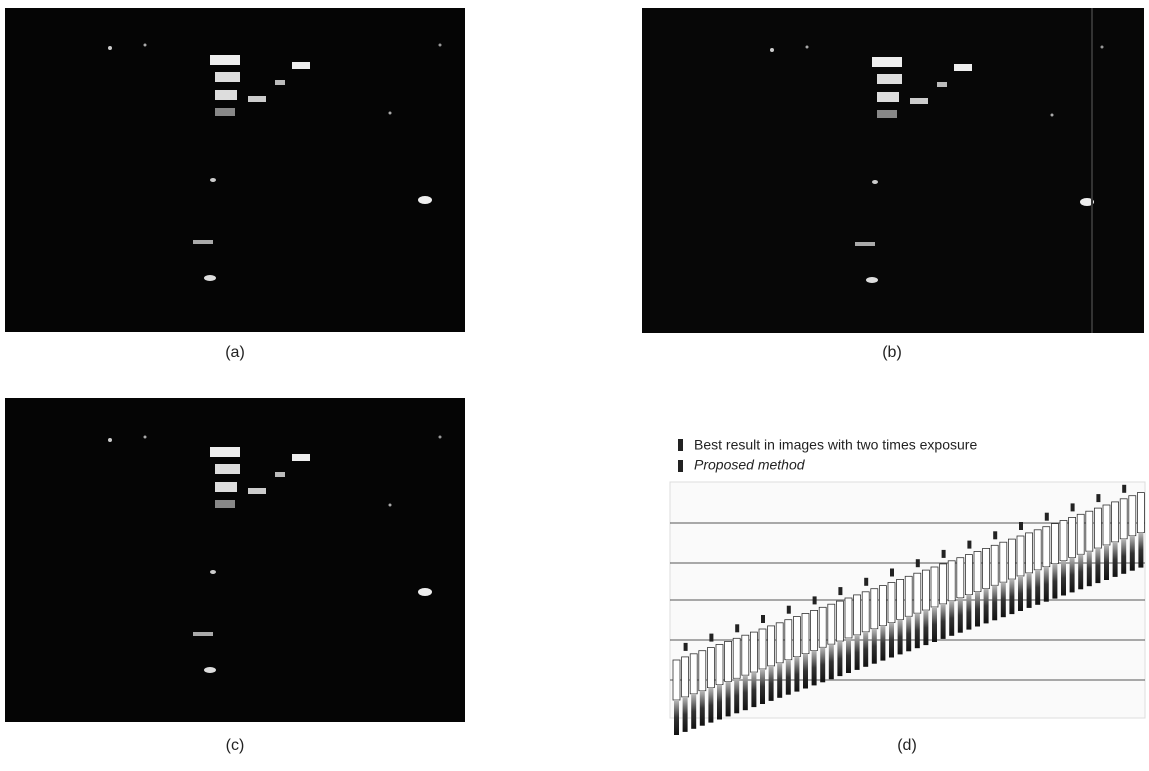 The width and height of the screenshot is (1149, 771). Describe the element at coordinates (892, 352) in the screenshot. I see `caption: (b)` at that location.